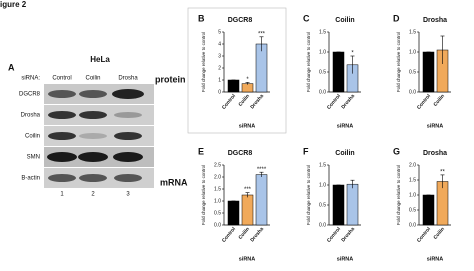 The width and height of the screenshot is (474, 271). I want to click on y-tick-label: 4, so click(219, 44).